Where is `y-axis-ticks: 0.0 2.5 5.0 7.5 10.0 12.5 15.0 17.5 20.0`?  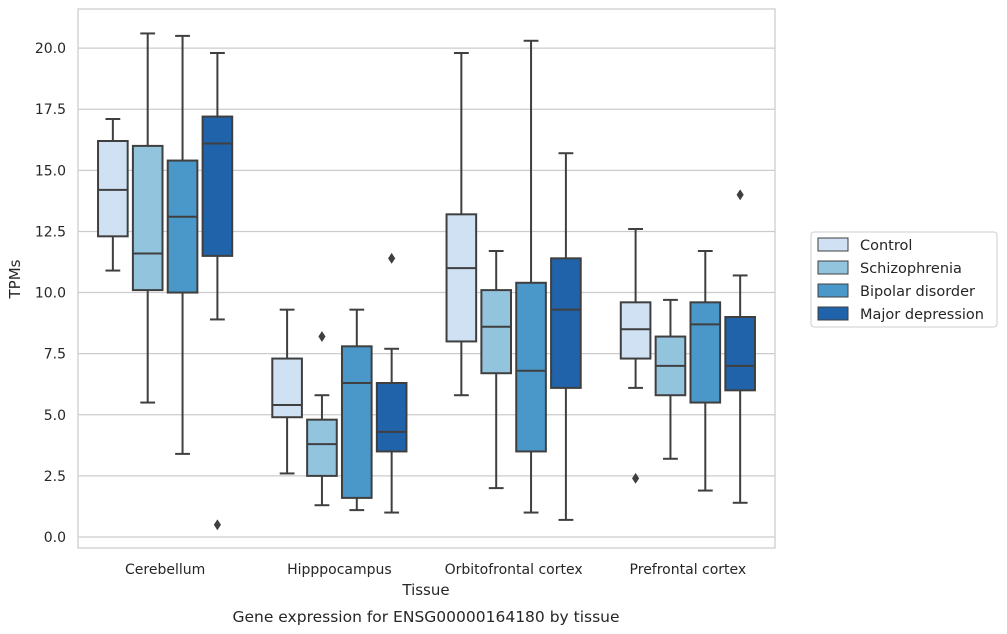 y-axis-ticks: 0.0 2.5 5.0 7.5 10.0 12.5 15.0 17.5 20.0 is located at coordinates (50, 293).